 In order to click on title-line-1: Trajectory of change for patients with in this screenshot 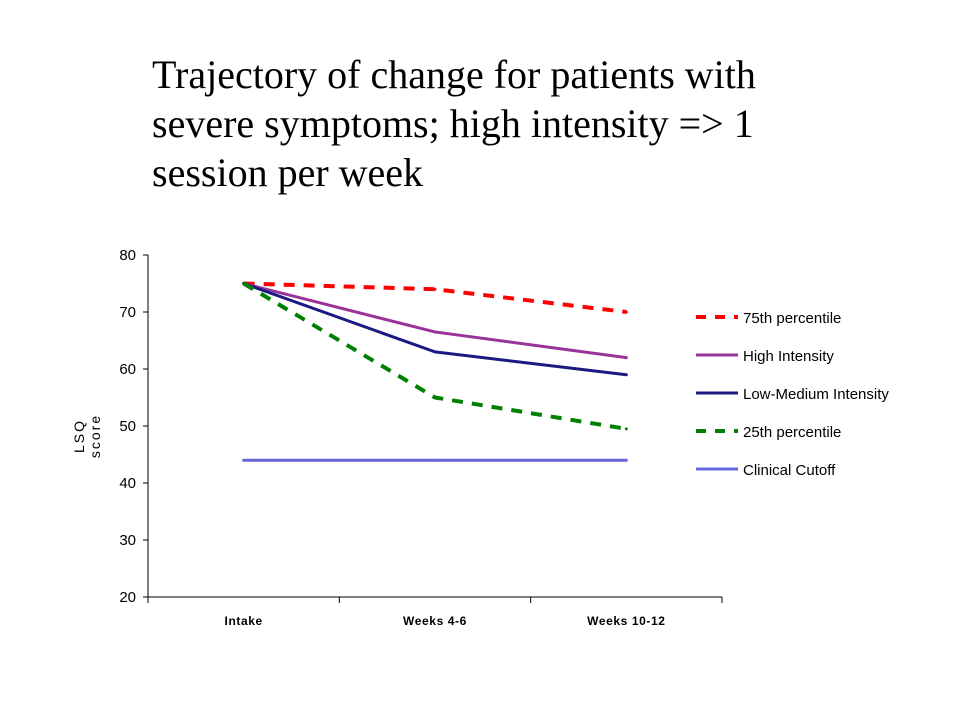, I will do `click(454, 74)`.